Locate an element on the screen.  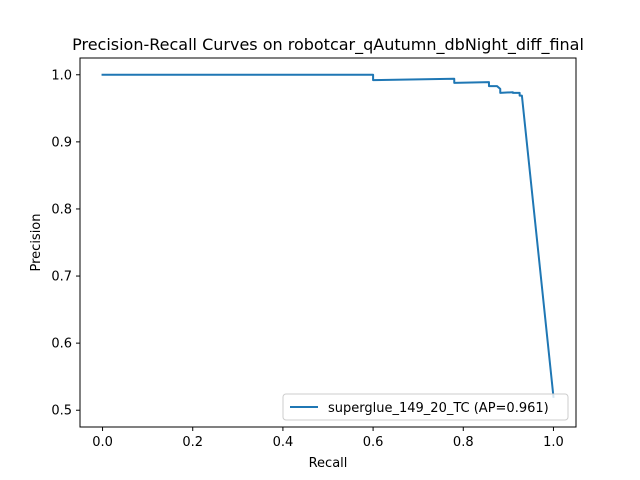
y-tick-label: 1.0 is located at coordinates (61, 75).